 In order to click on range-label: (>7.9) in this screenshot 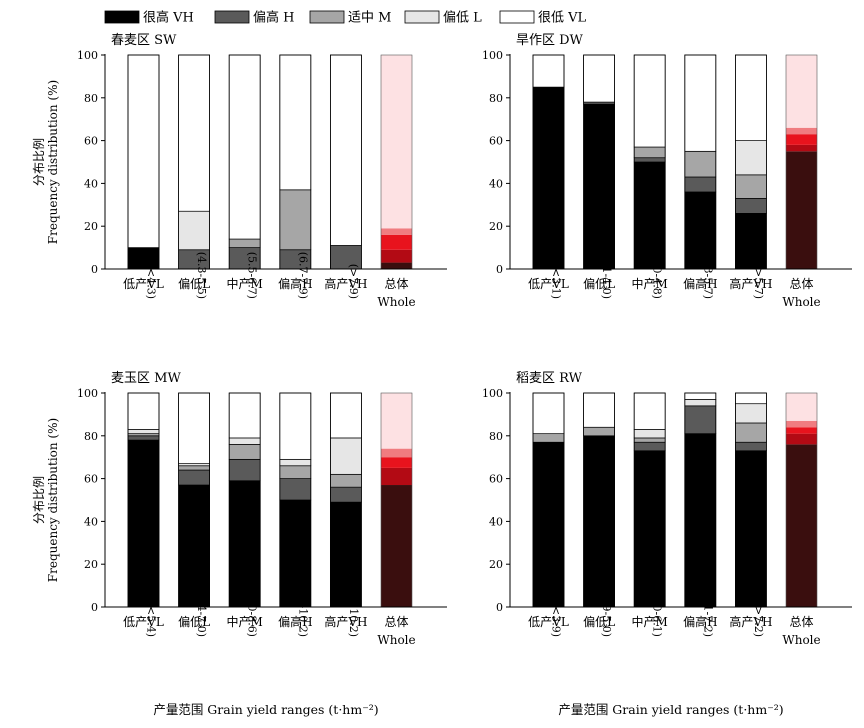, I will do `click(353, 281)`.